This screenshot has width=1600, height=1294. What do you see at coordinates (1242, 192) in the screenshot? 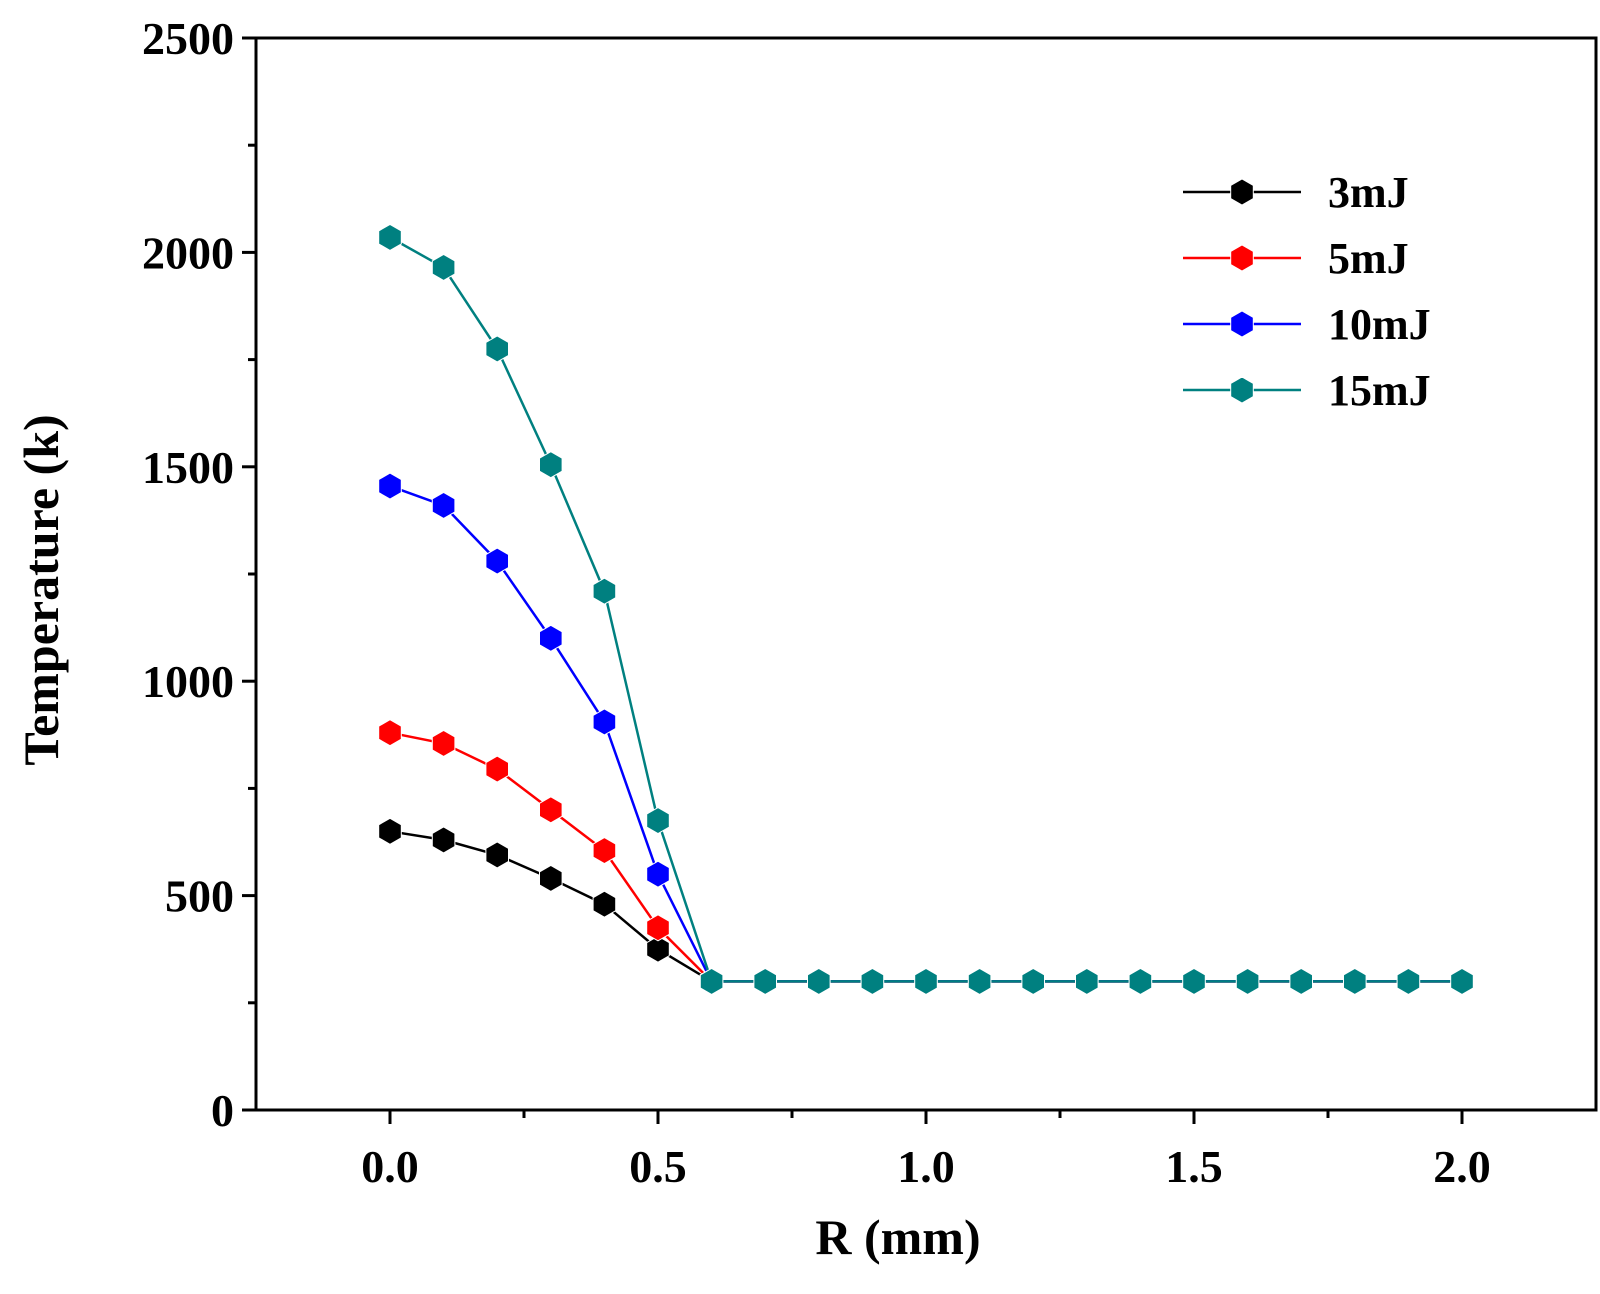
I see `legend-marker-3mj` at bounding box center [1242, 192].